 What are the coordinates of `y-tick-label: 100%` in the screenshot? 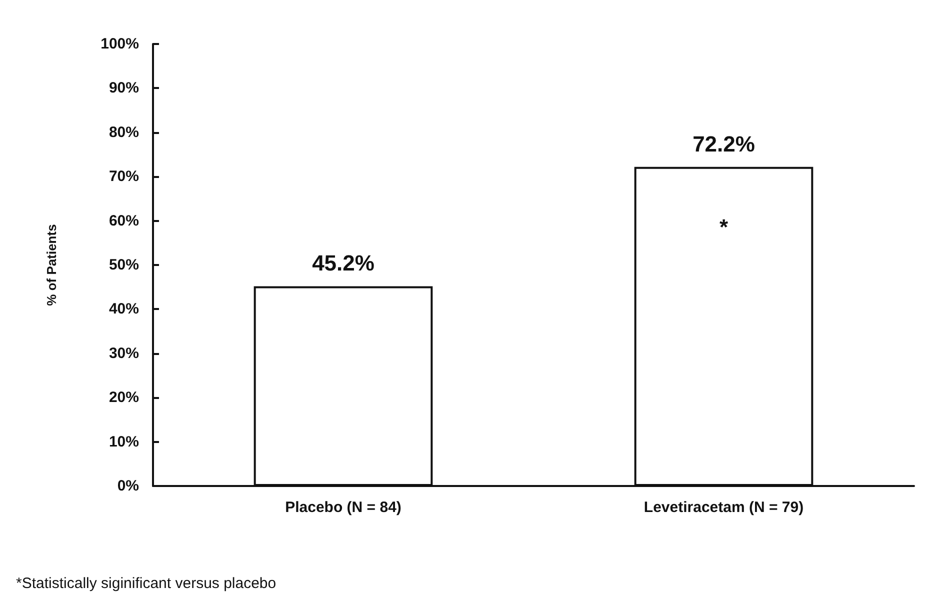 It's located at (119, 44).